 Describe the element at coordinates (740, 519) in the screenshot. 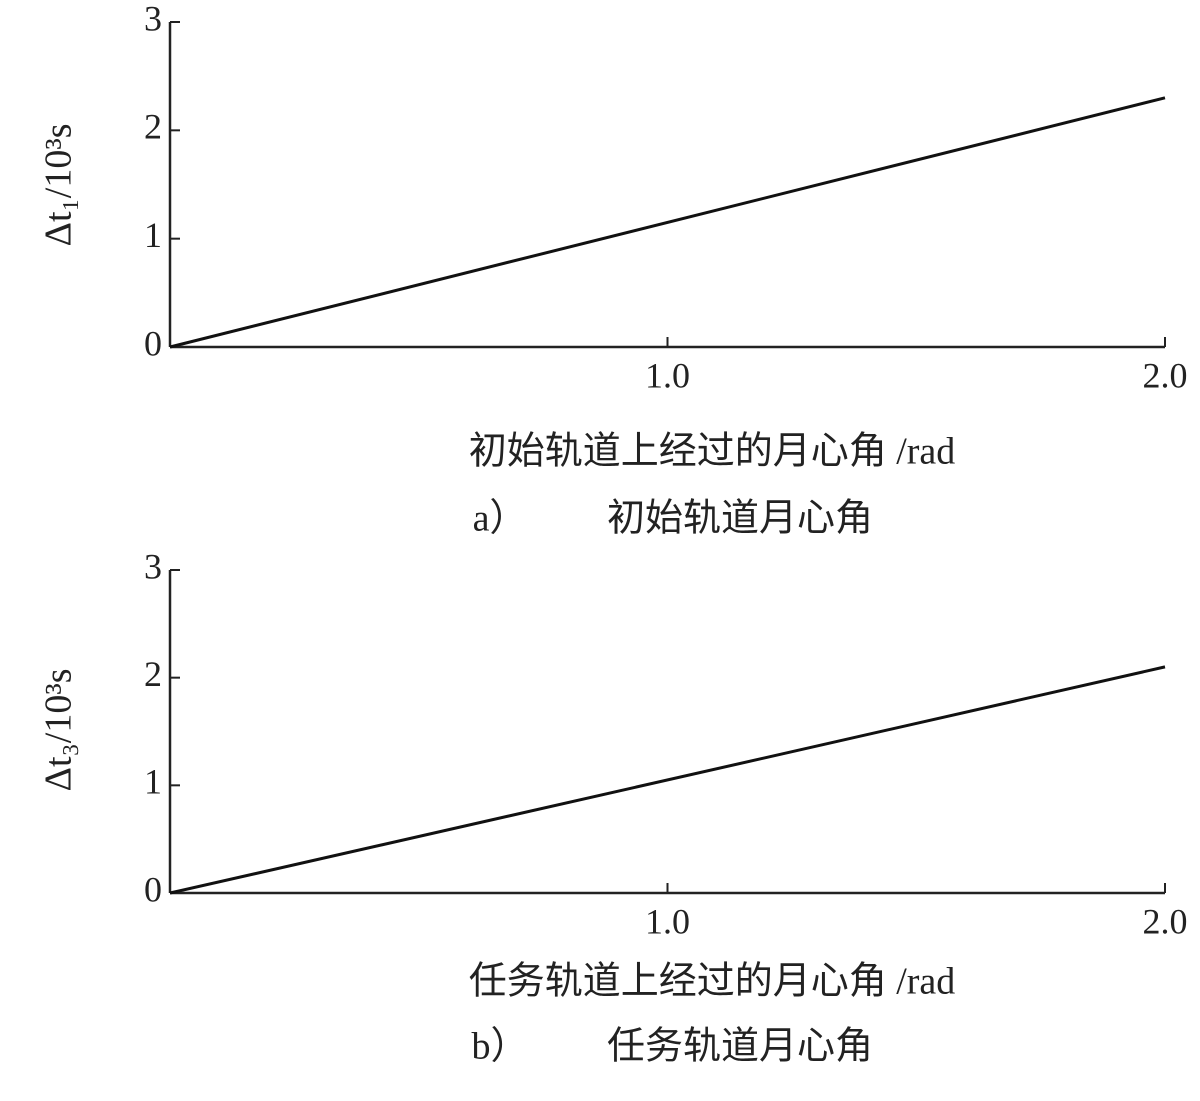

I see `caption: 初始轨道月心角` at that location.